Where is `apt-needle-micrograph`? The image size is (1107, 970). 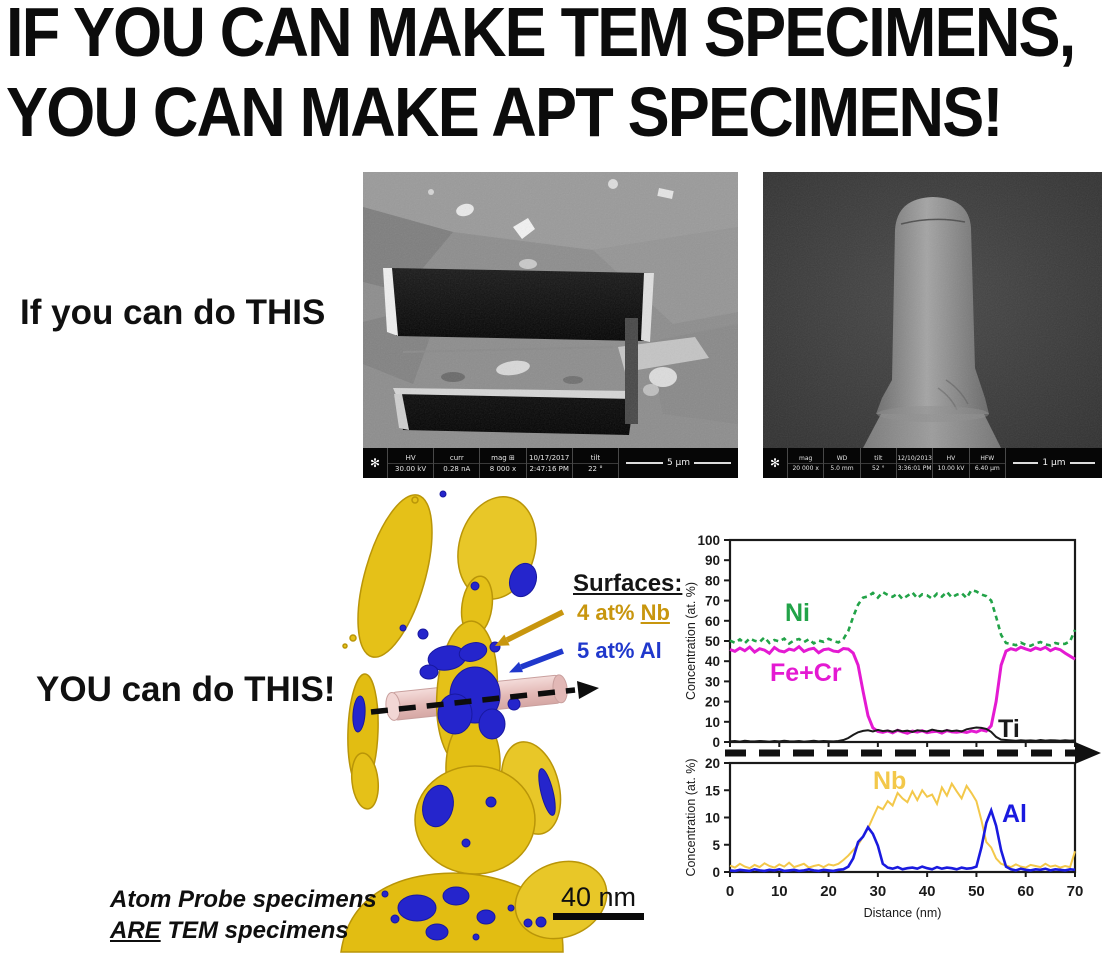 apt-needle-micrograph is located at coordinates (932, 310).